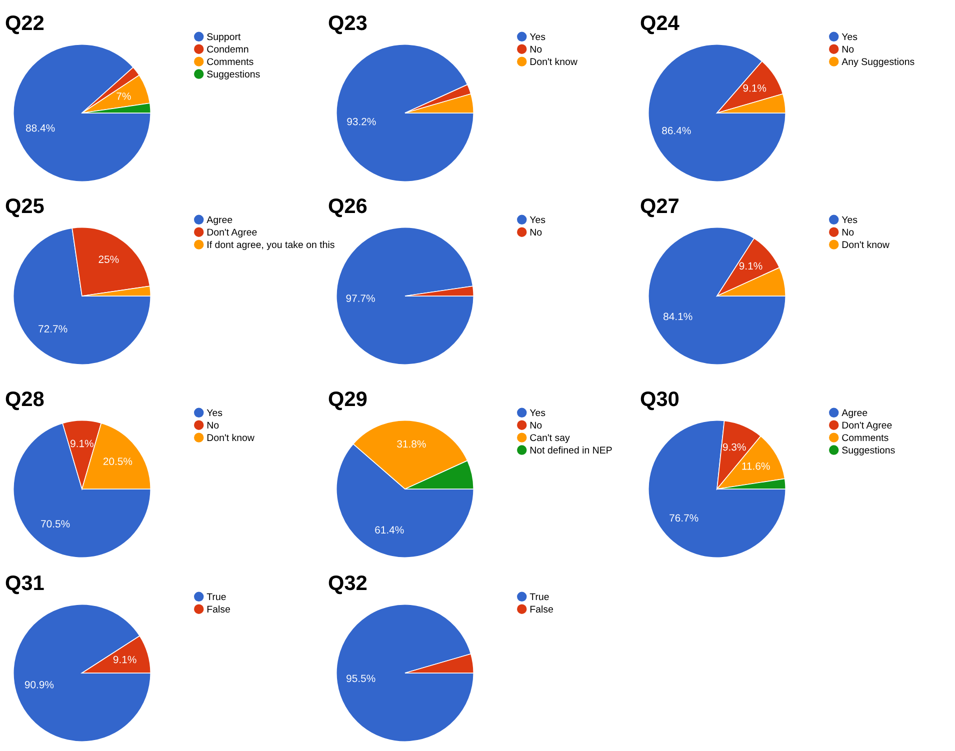 The height and width of the screenshot is (751, 955). I want to click on chart-title: Q23, so click(347, 24).